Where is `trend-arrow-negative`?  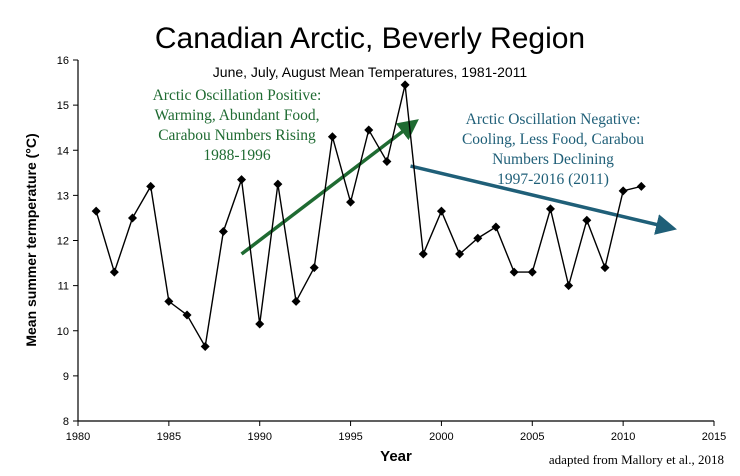 trend-arrow-negative is located at coordinates (543, 199).